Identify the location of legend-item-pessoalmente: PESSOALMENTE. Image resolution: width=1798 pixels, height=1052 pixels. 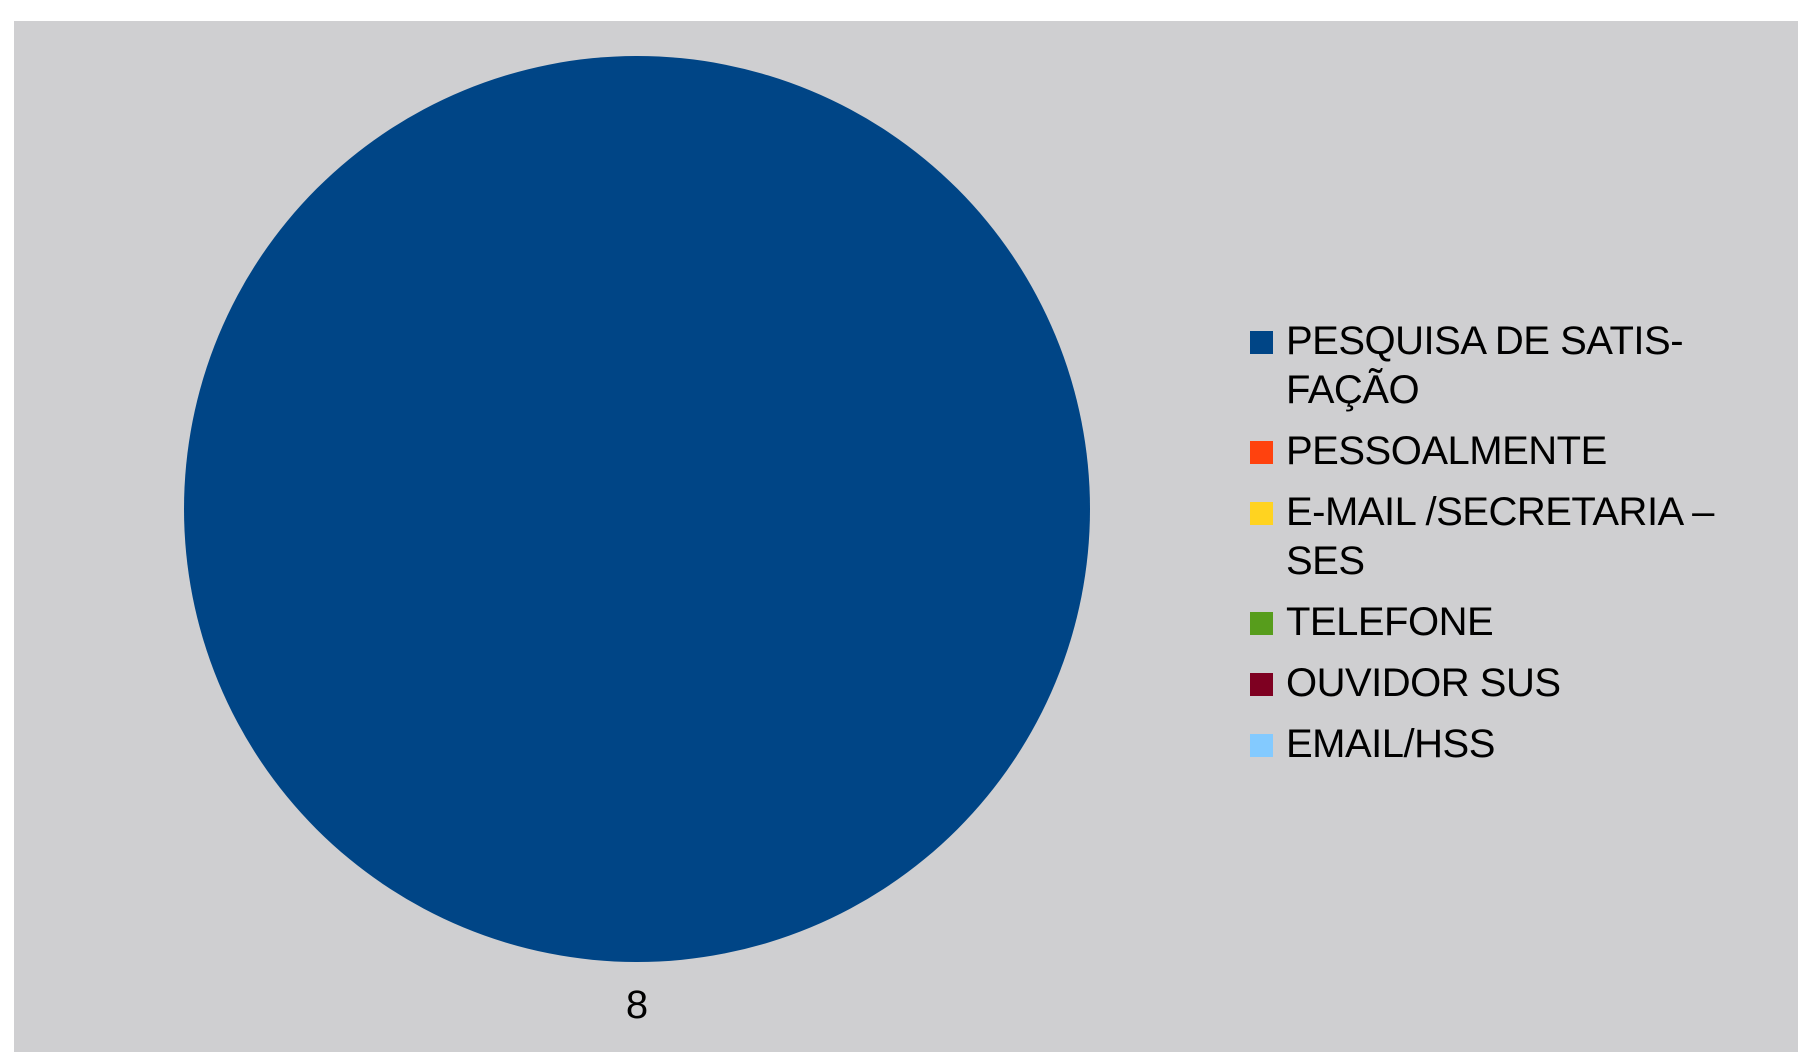
(1520, 451).